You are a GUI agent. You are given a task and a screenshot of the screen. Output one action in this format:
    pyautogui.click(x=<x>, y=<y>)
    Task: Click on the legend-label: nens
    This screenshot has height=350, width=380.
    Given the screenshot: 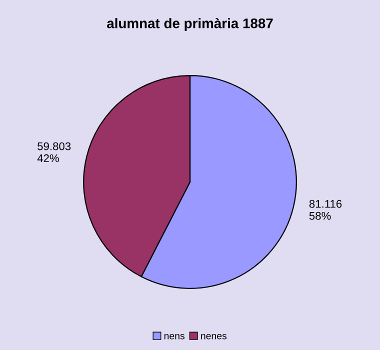 What is the action you would take?
    pyautogui.click(x=174, y=337)
    